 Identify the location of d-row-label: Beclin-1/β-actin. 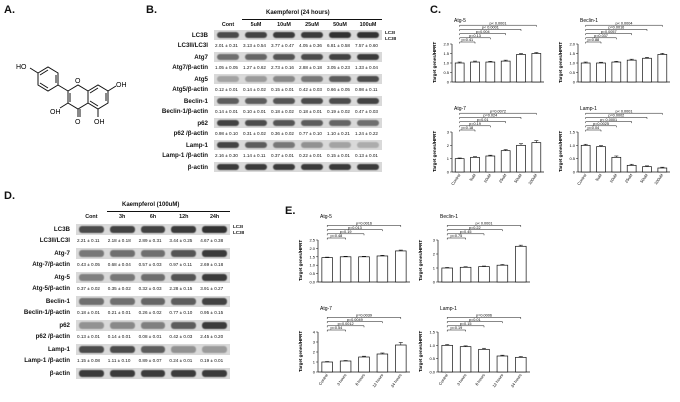
(46, 312).